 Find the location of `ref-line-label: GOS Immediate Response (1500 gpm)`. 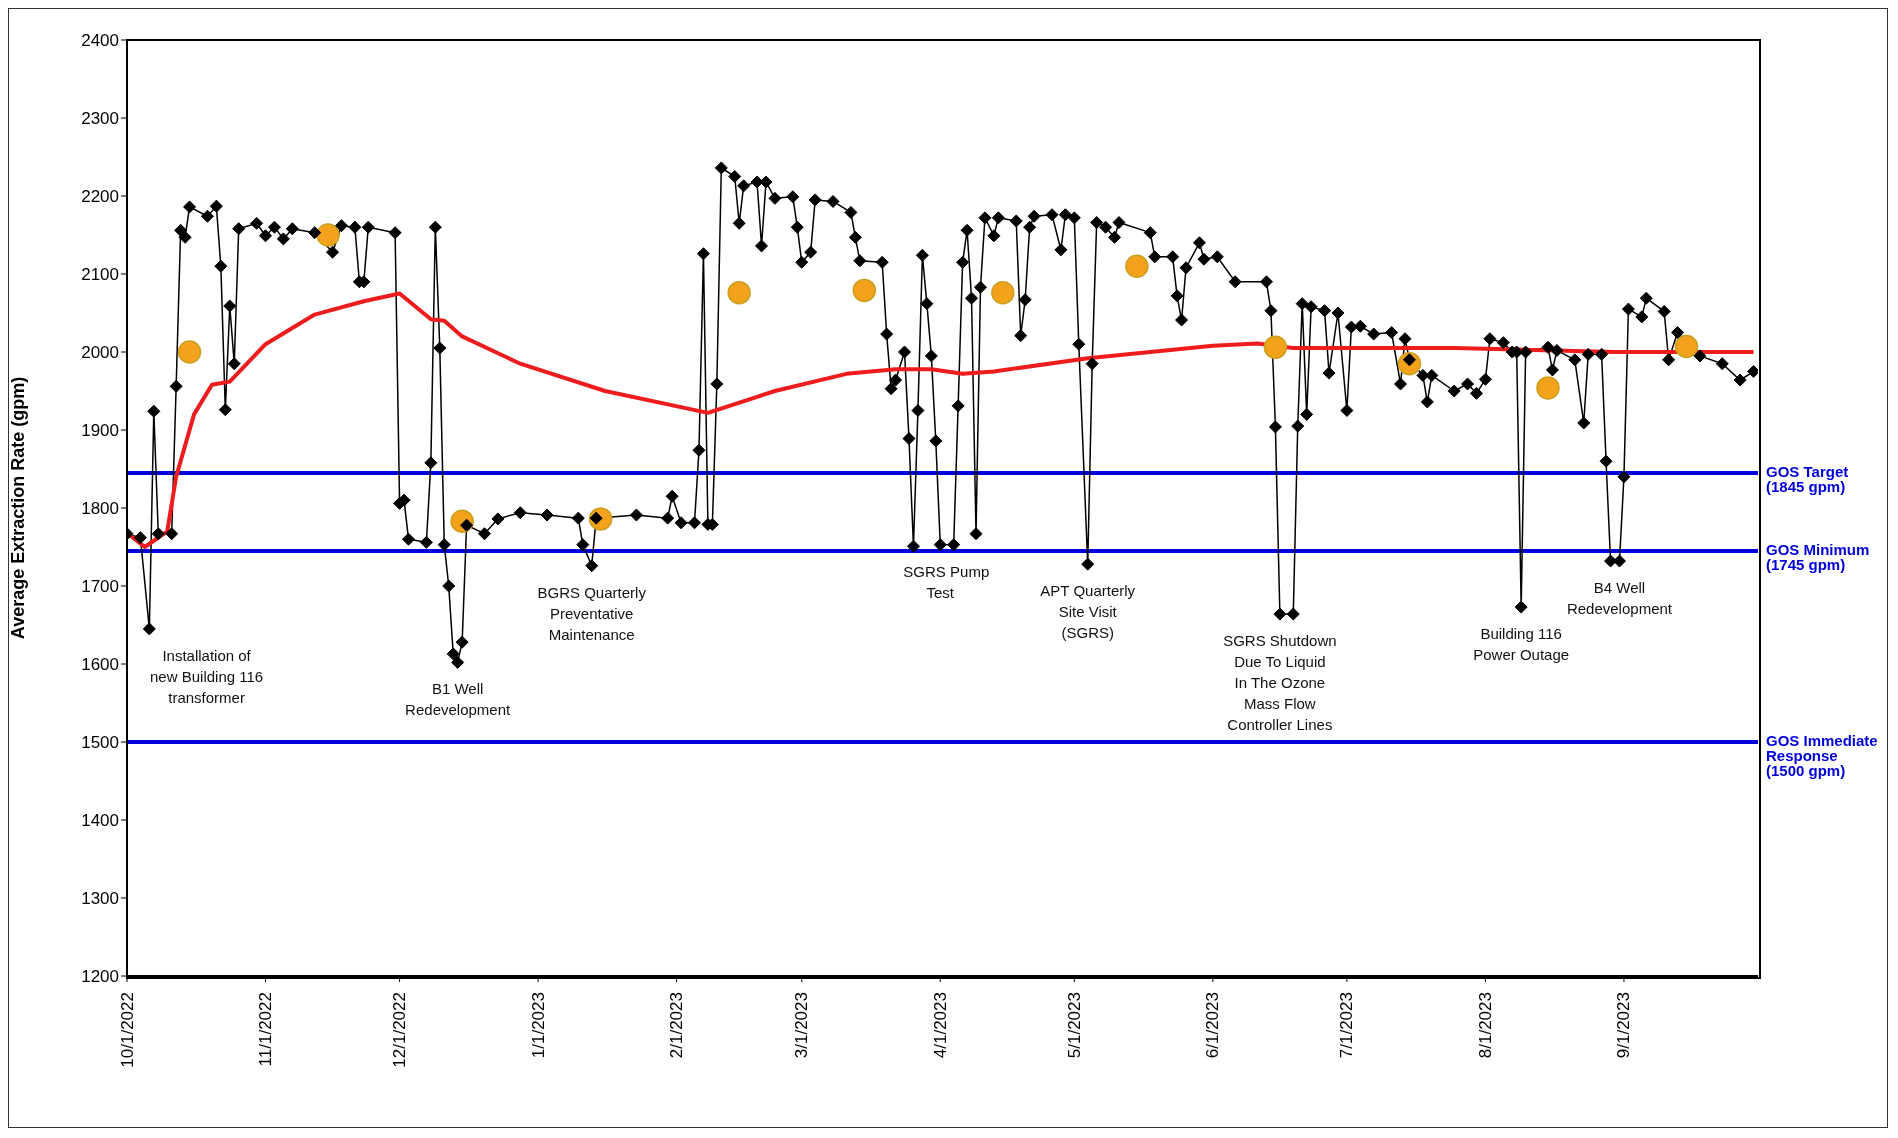

ref-line-label: GOS Immediate Response (1500 gpm) is located at coordinates (1822, 755).